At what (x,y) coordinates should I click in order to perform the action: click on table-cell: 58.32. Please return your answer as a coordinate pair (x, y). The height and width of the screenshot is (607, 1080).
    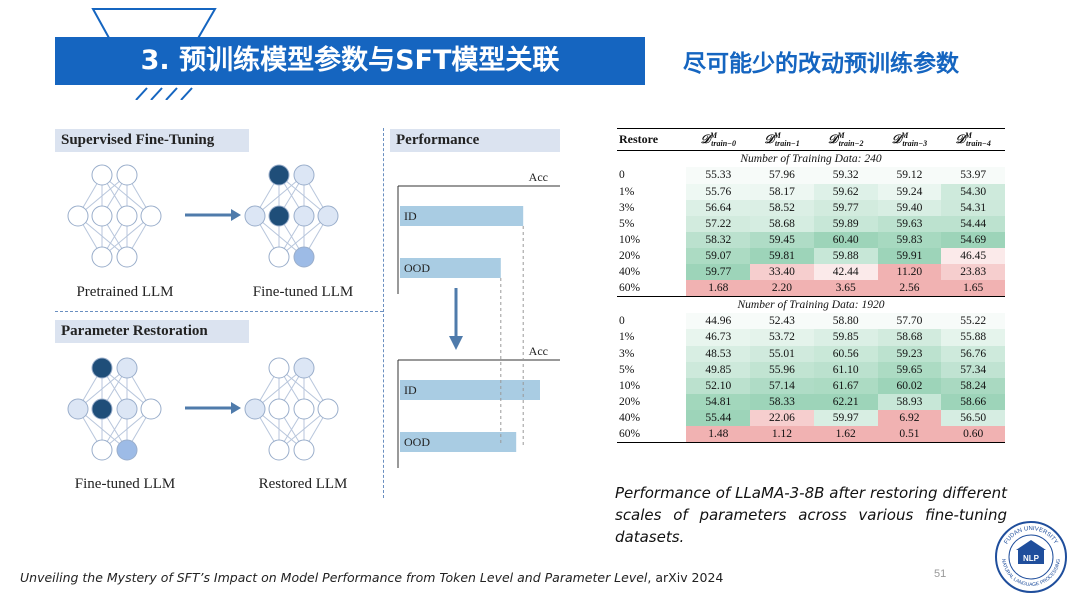
    Looking at the image, I should click on (718, 239).